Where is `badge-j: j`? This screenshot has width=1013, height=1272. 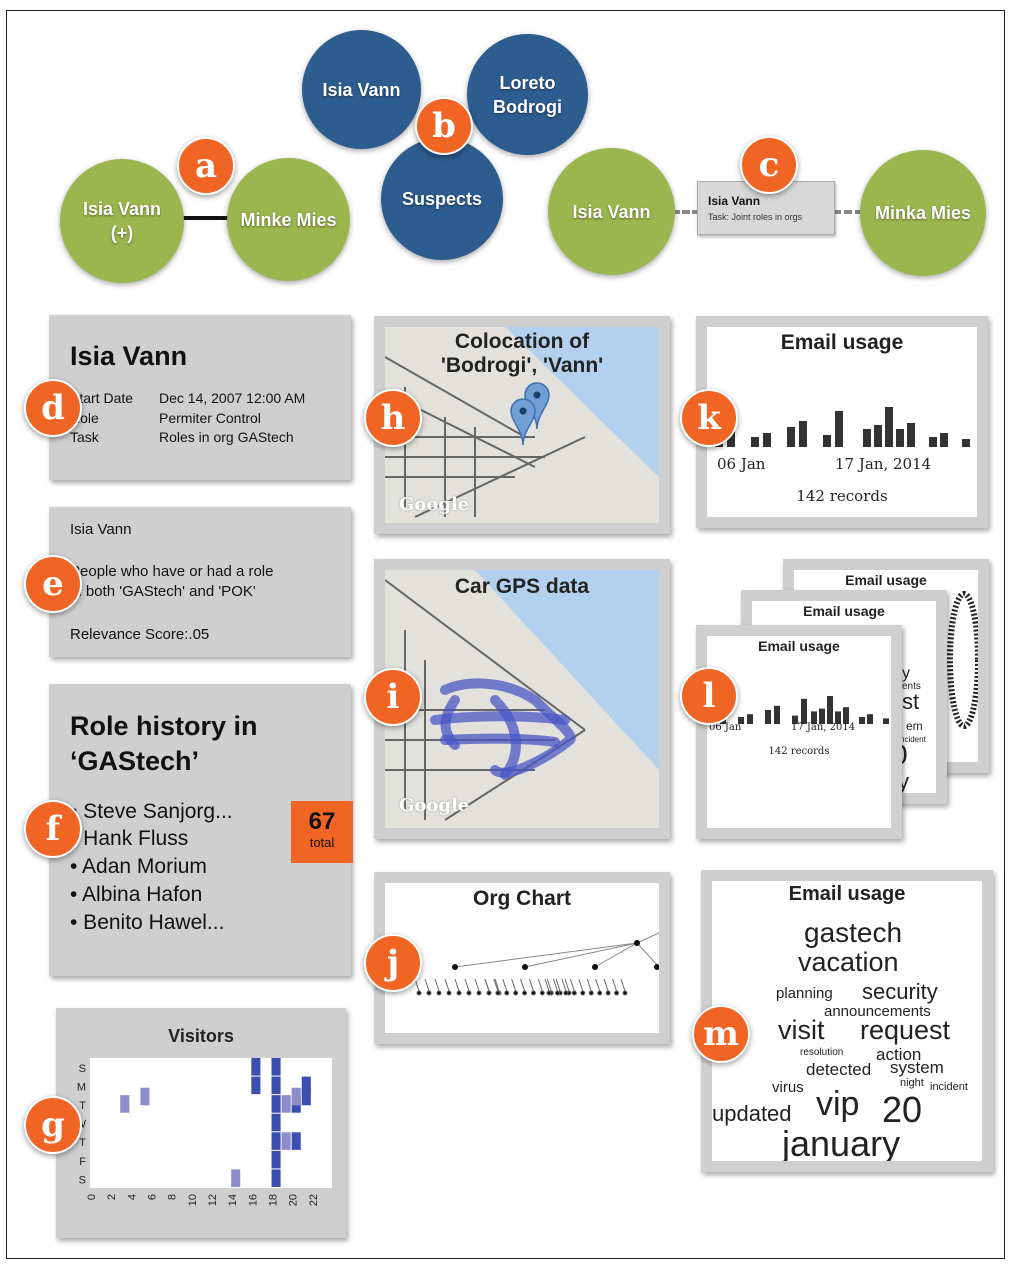 badge-j: j is located at coordinates (393, 963).